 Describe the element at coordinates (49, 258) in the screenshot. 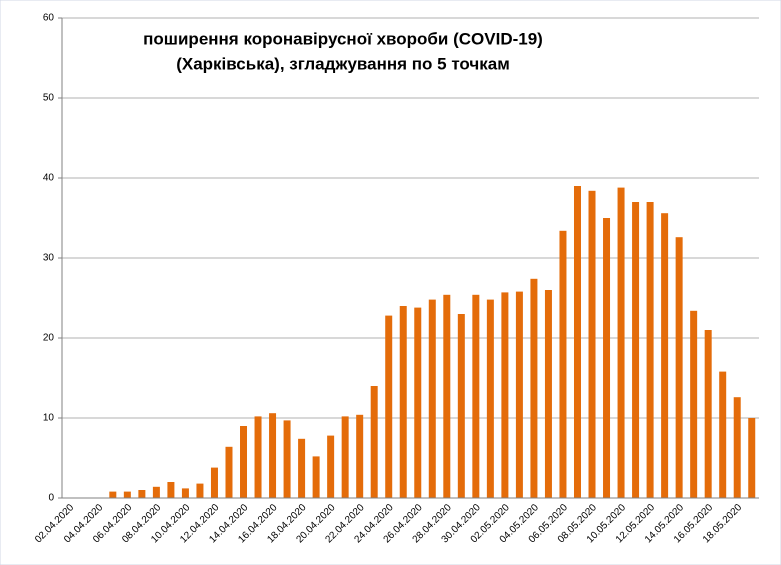

I see `y-tick-label: 30` at that location.